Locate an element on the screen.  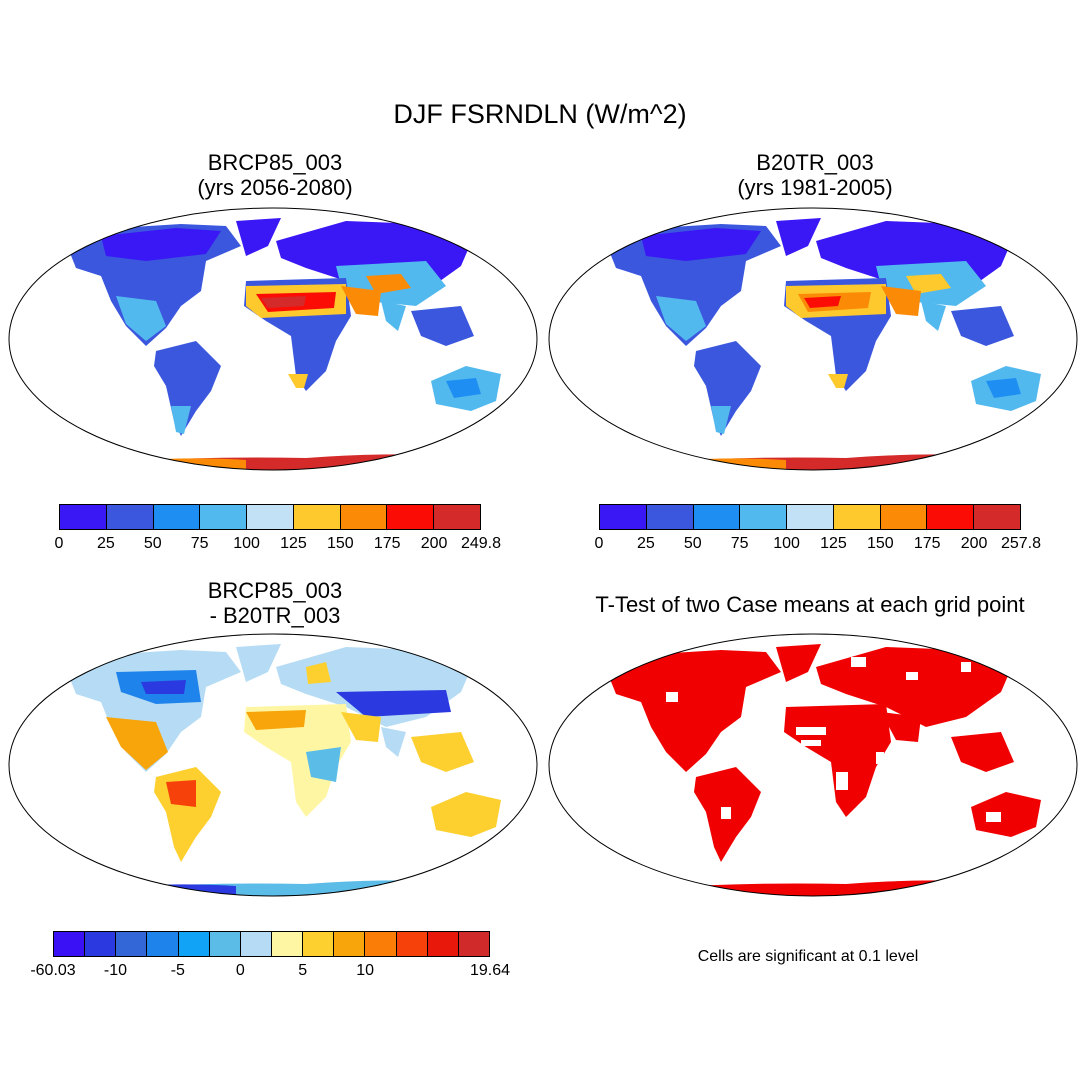
south-america-south is located at coordinates (721, 420).